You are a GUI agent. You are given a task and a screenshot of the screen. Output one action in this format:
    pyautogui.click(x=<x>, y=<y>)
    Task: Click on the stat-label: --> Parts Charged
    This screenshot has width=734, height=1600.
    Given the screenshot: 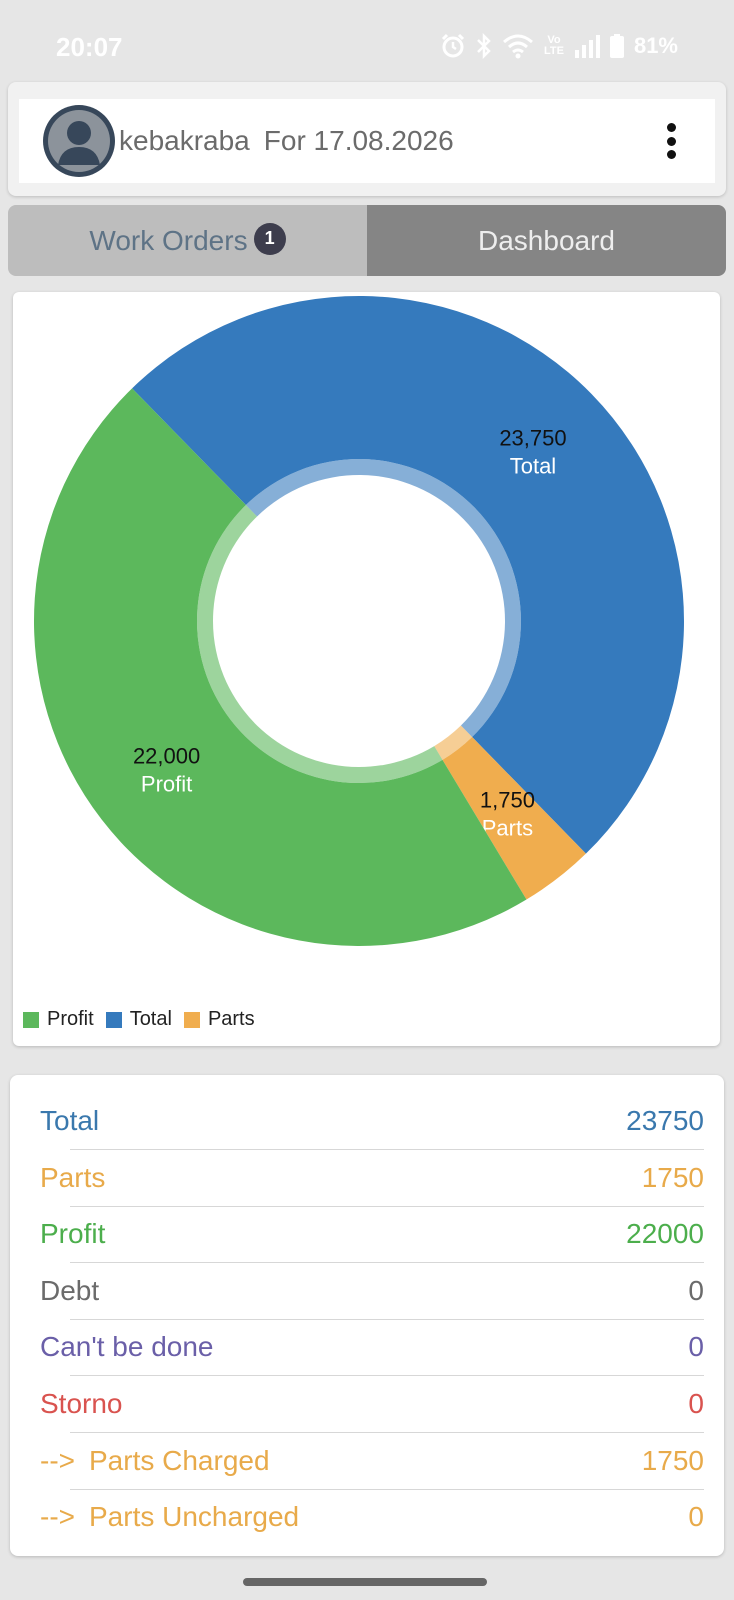 What is the action you would take?
    pyautogui.click(x=155, y=1461)
    